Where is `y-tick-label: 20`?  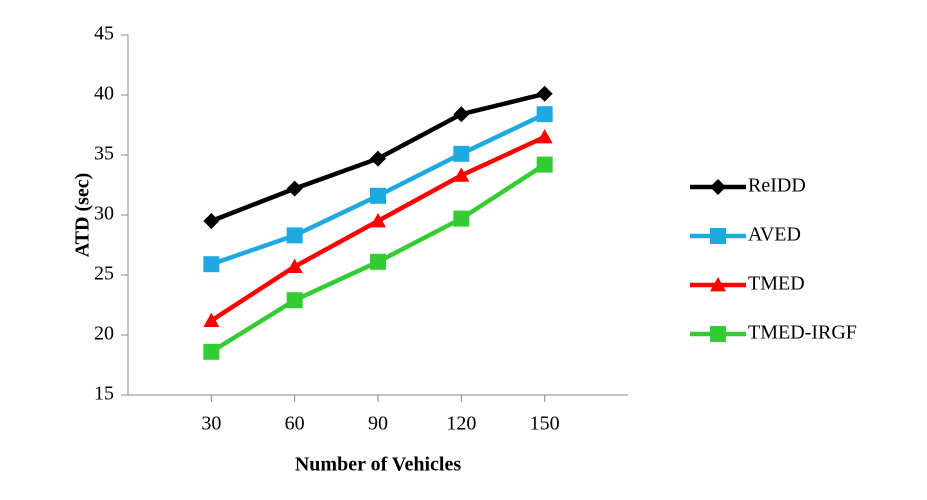 y-tick-label: 20 is located at coordinates (104, 334).